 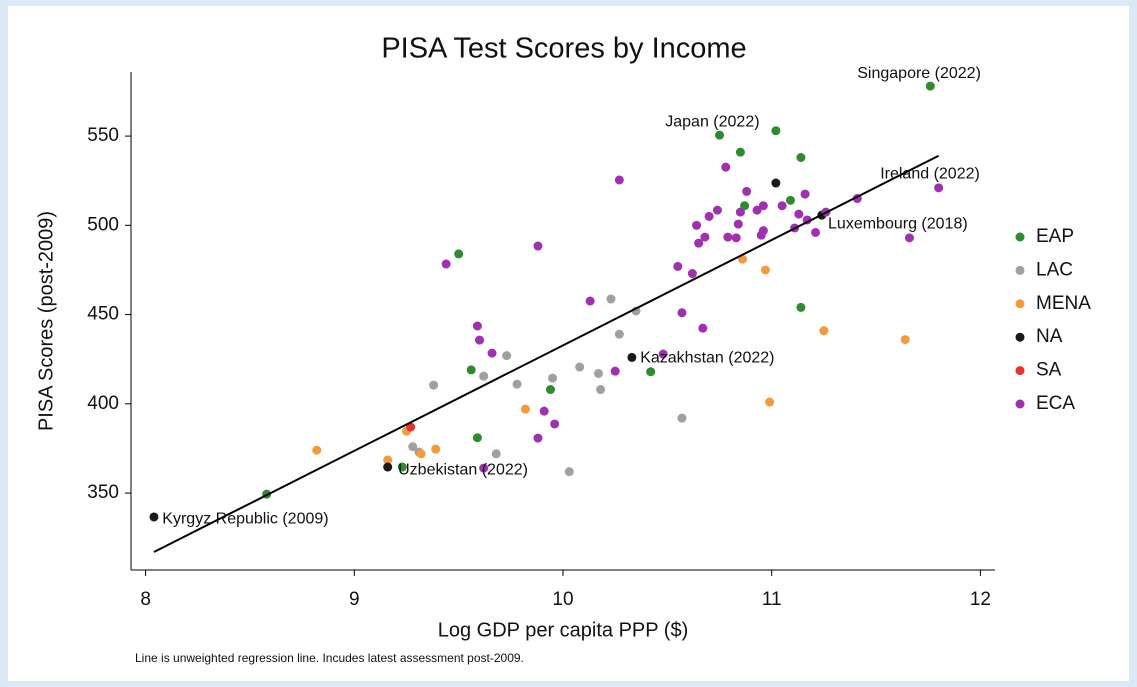 What do you see at coordinates (245, 518) in the screenshot?
I see `annotation: Kyrgyz Republic (2009)` at bounding box center [245, 518].